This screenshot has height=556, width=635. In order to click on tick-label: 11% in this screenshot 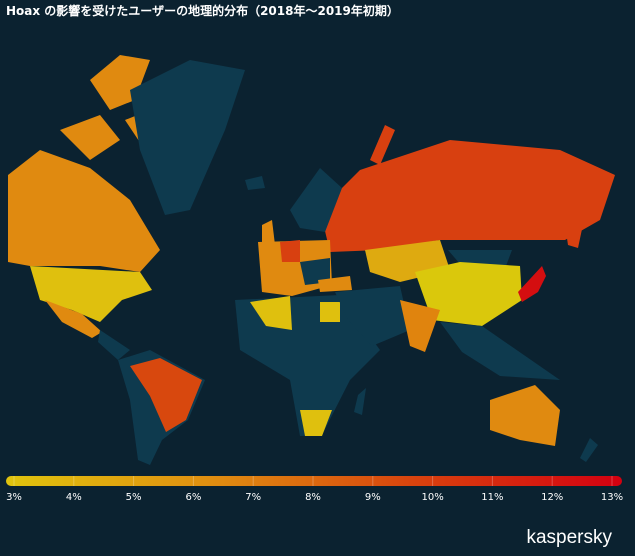, I will do `click(492, 497)`.